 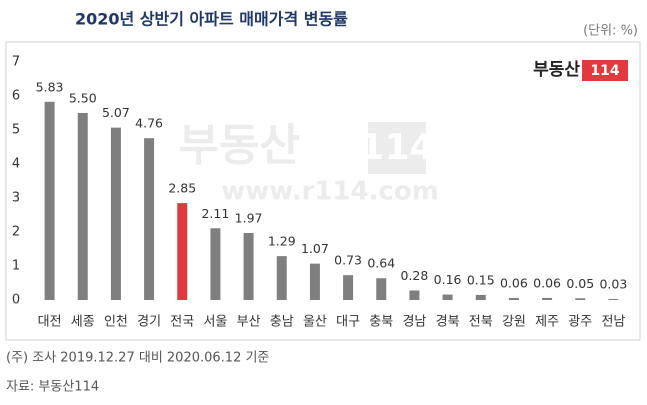 I want to click on y-tick-label: 4, so click(x=16, y=164).